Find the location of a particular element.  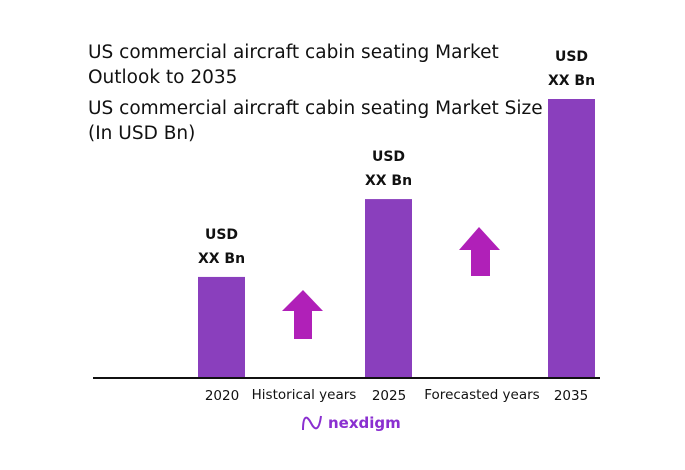

data-label-2035: XX Bn is located at coordinates (571, 81).